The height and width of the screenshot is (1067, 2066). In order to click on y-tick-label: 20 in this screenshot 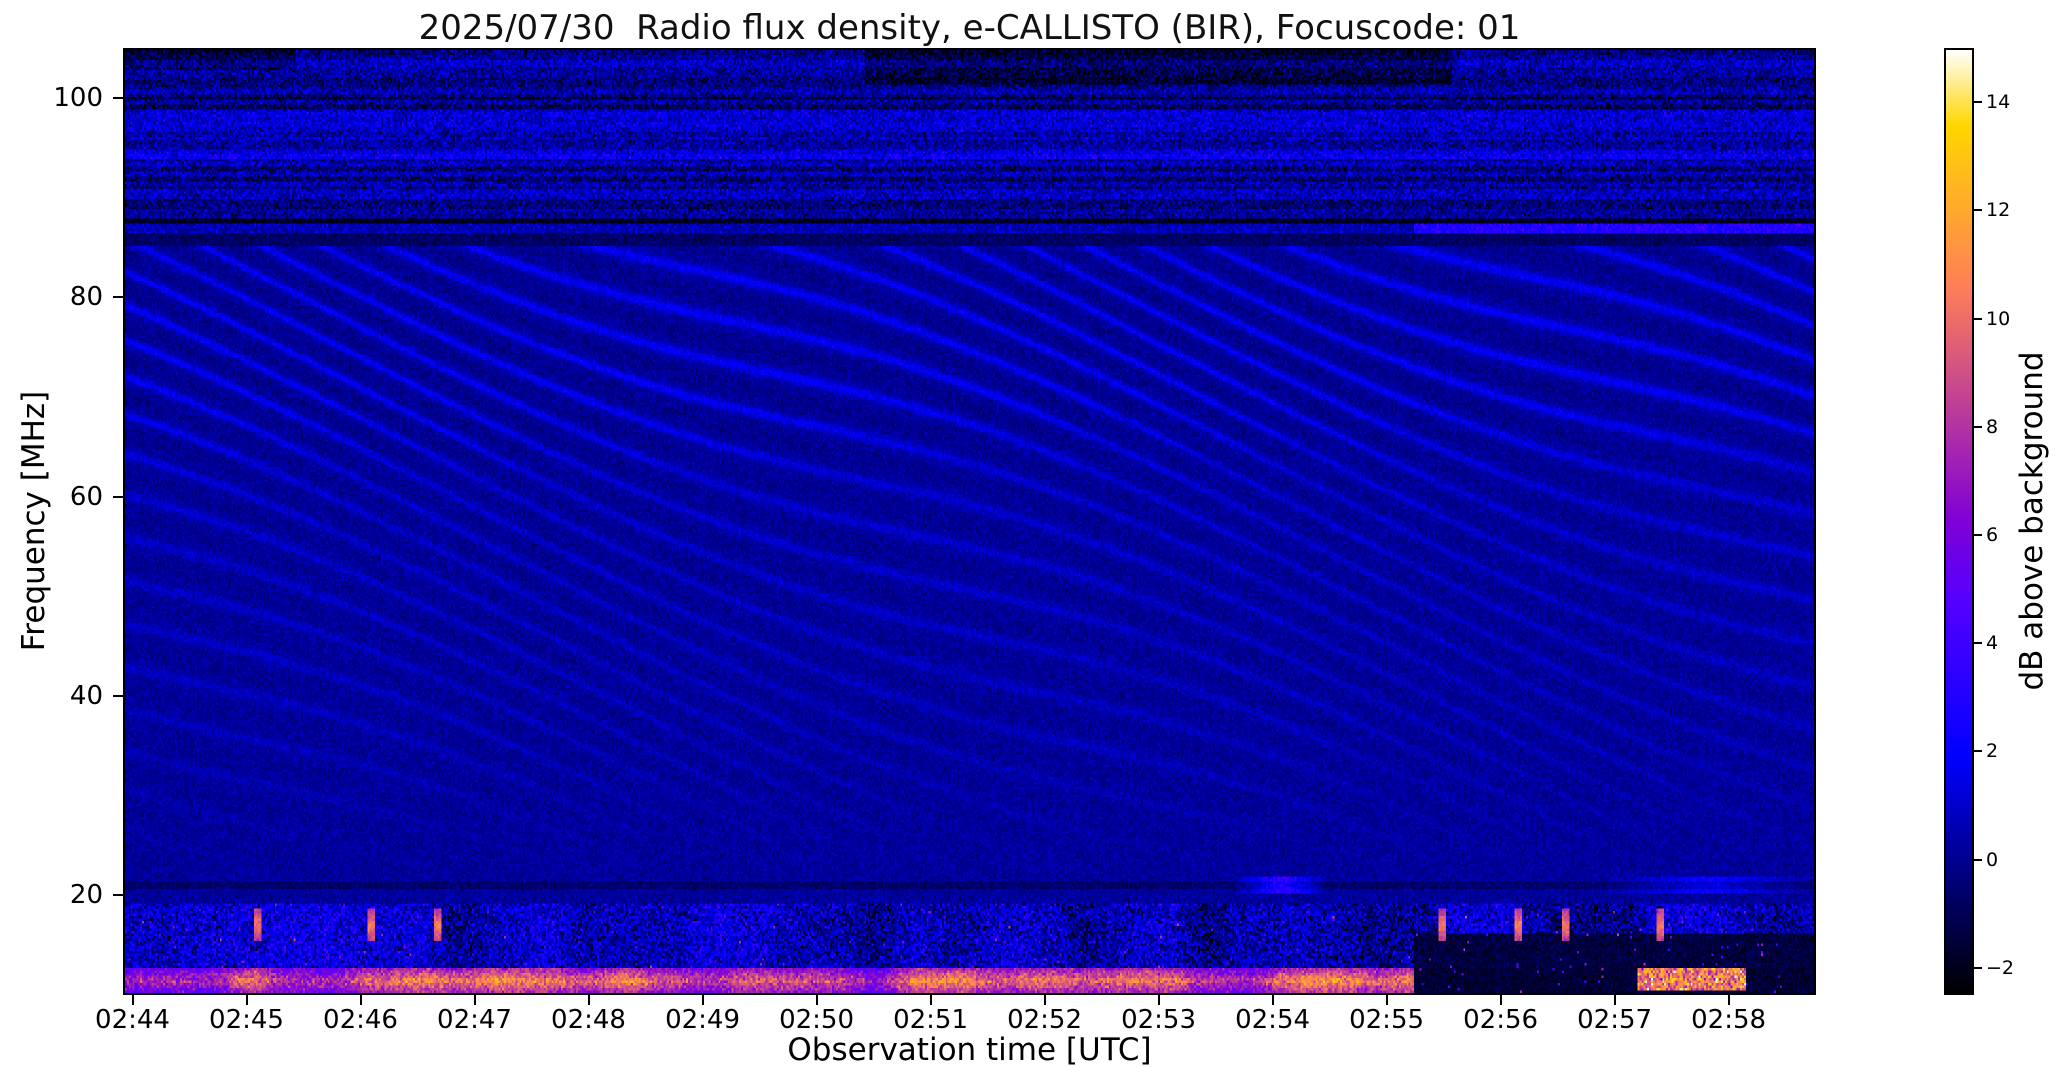, I will do `click(86, 895)`.